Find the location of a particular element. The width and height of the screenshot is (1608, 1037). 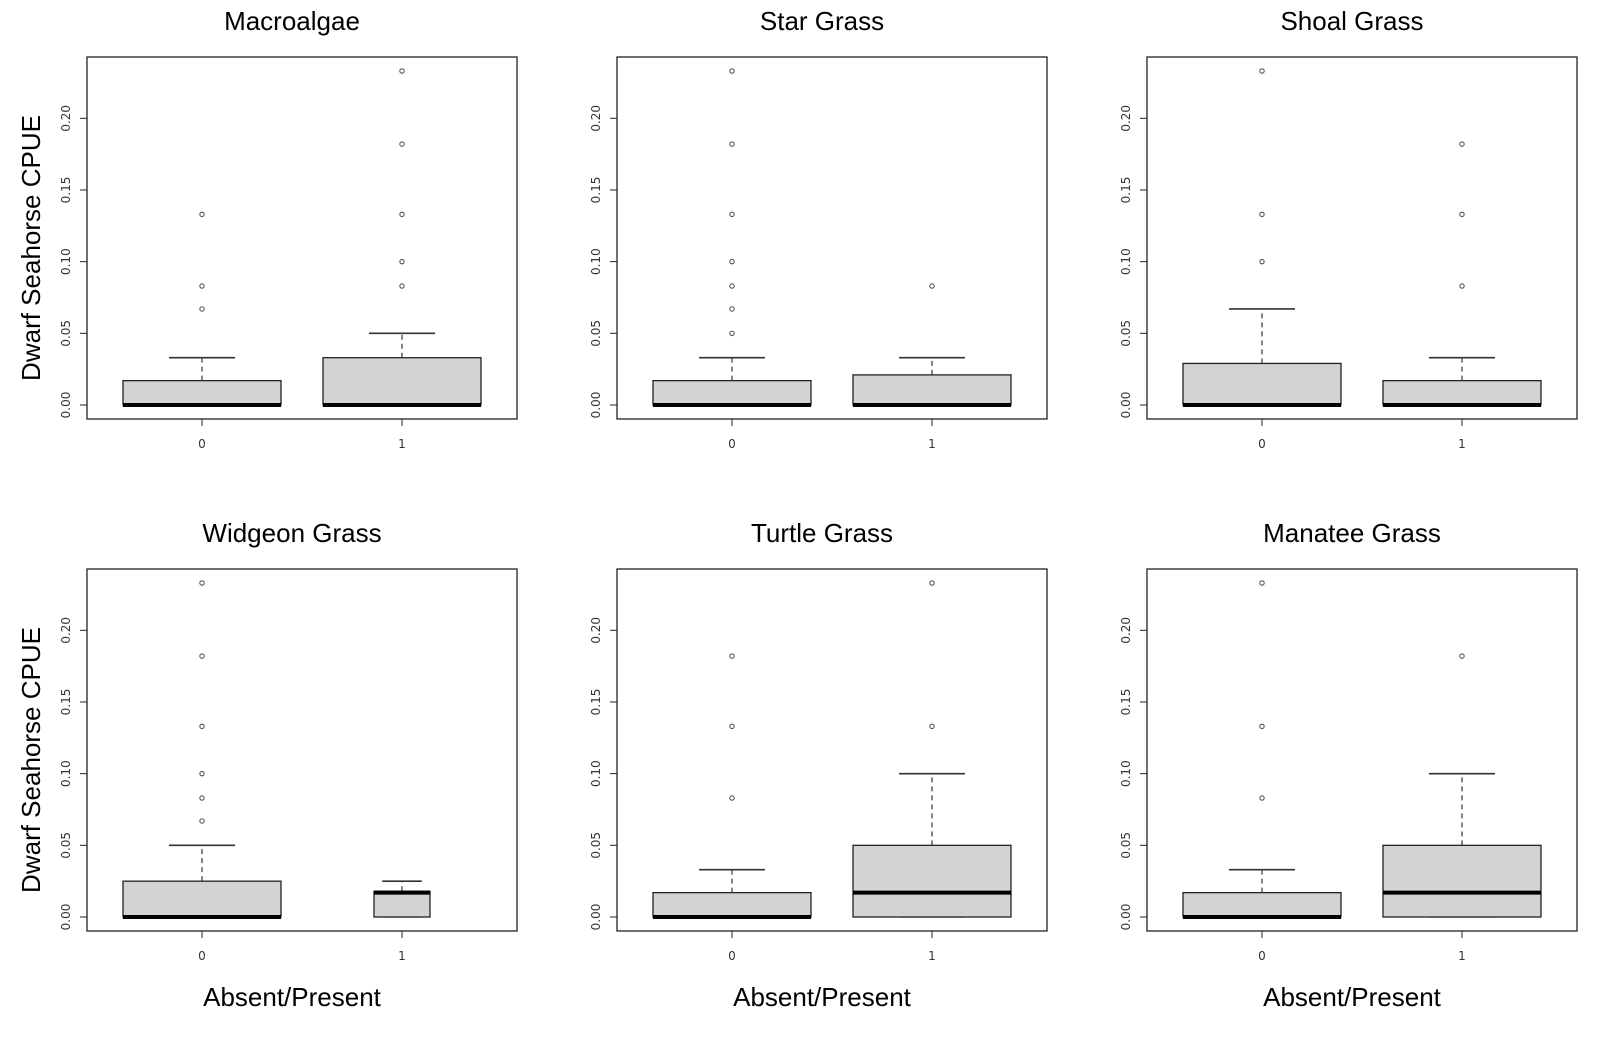

panel-title: Manatee Grass is located at coordinates (1352, 533).